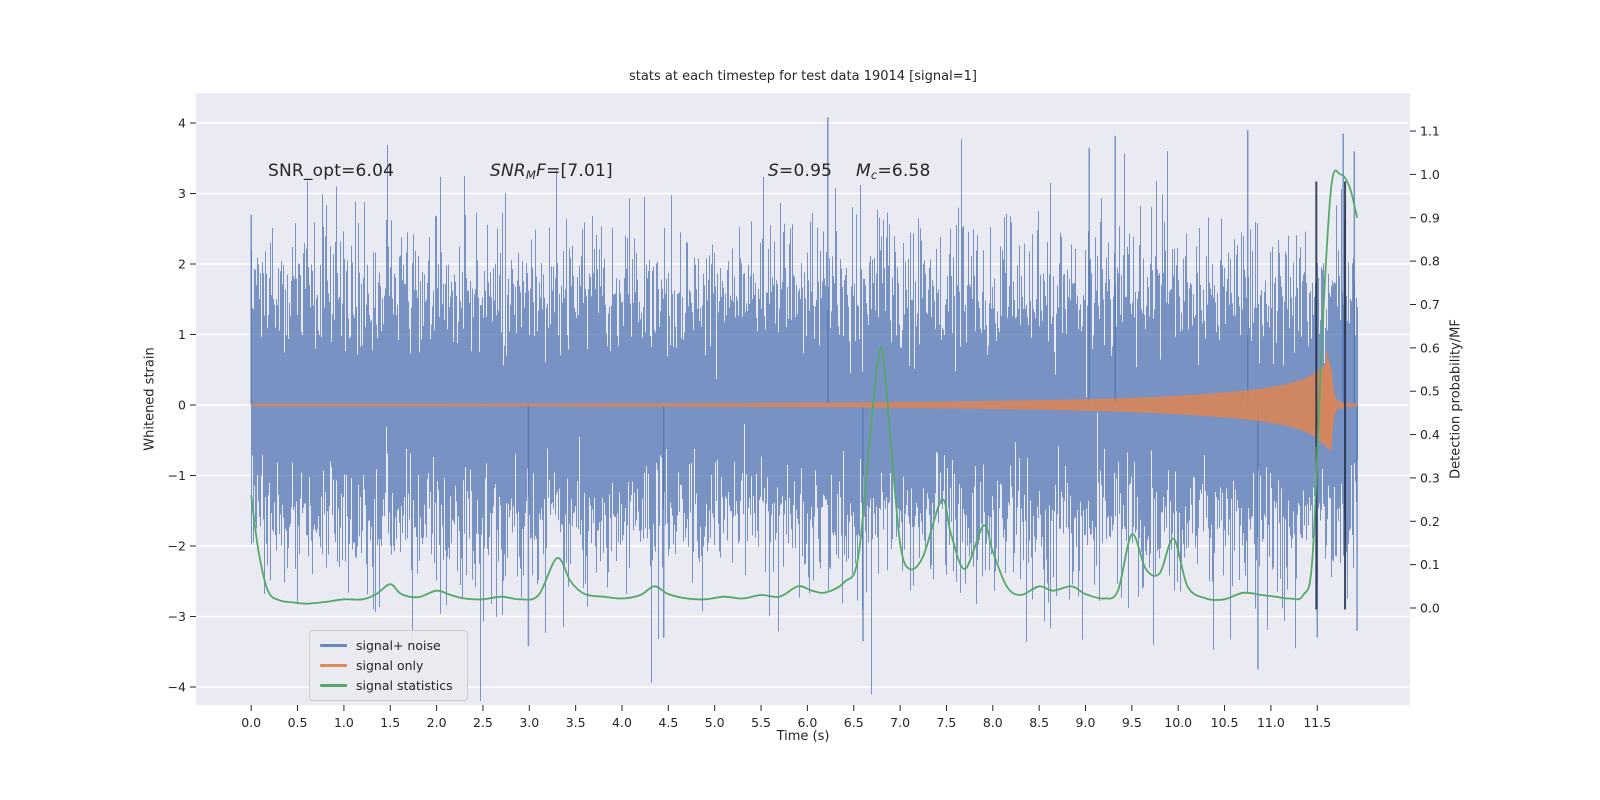 The image size is (1600, 800). I want to click on x-tick-label: 2.0, so click(437, 722).